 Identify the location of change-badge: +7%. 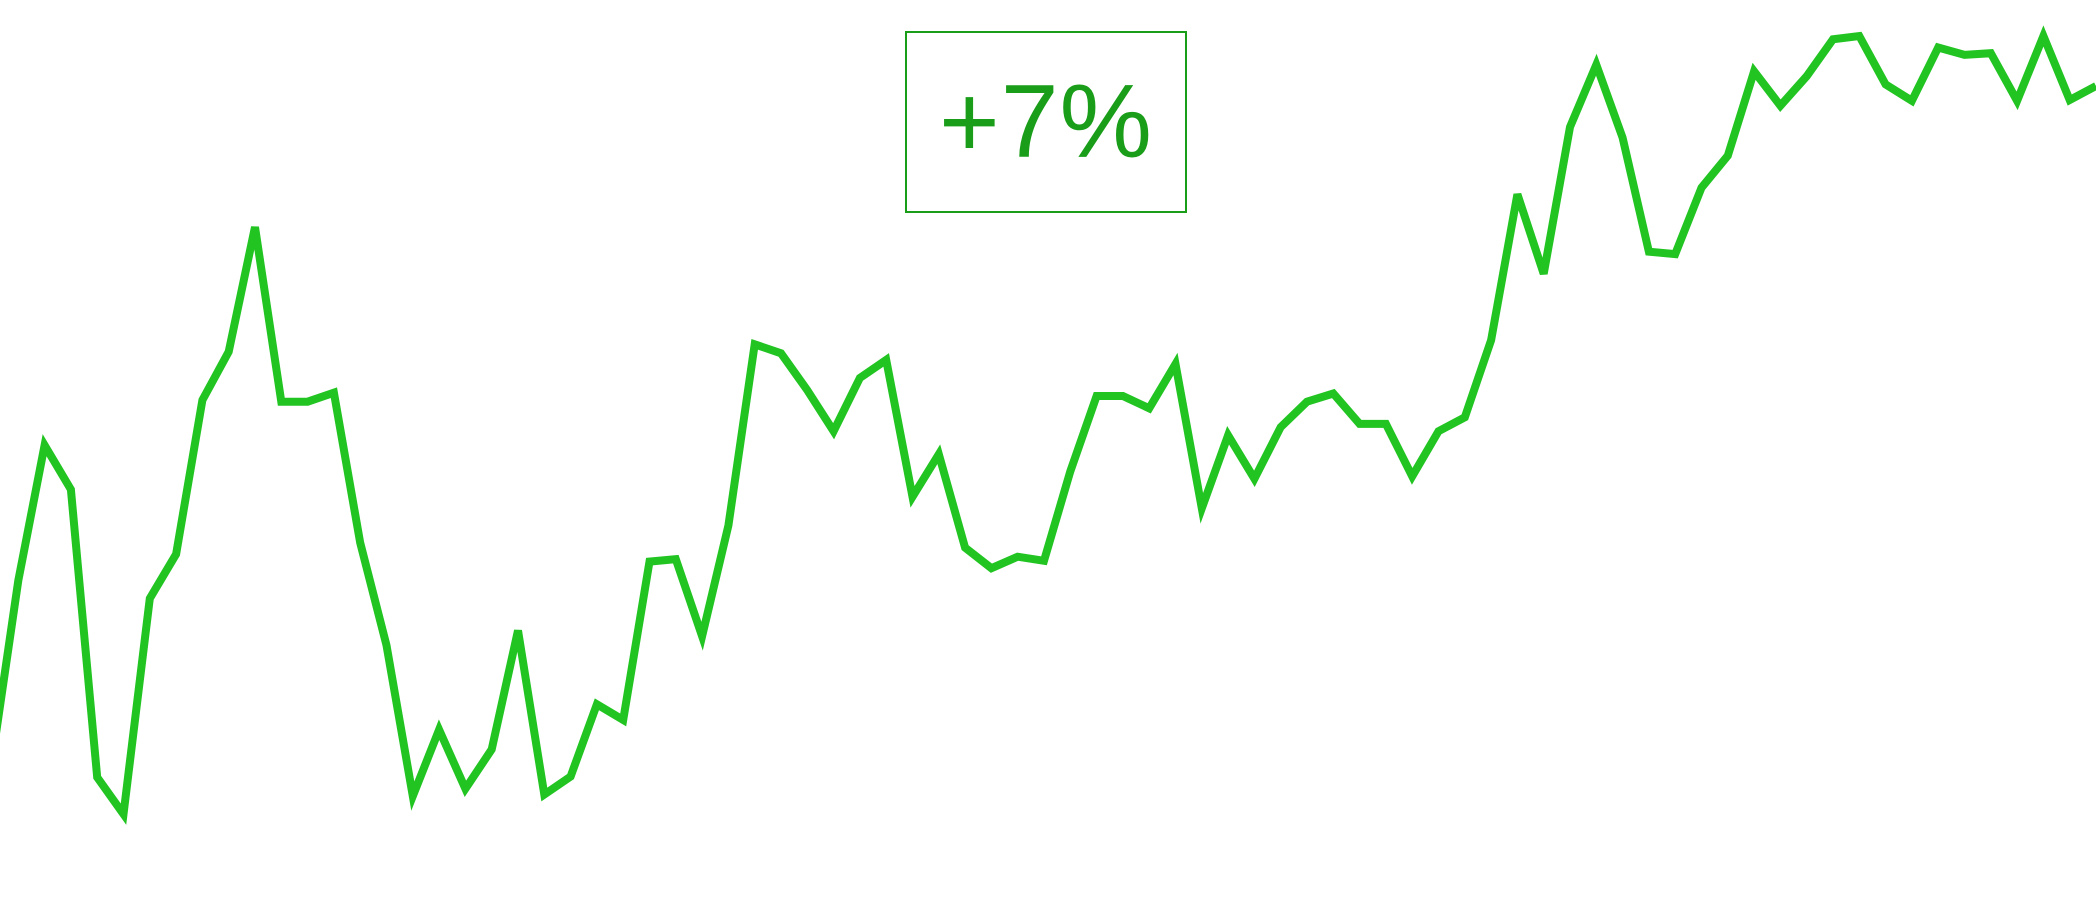
(1046, 122).